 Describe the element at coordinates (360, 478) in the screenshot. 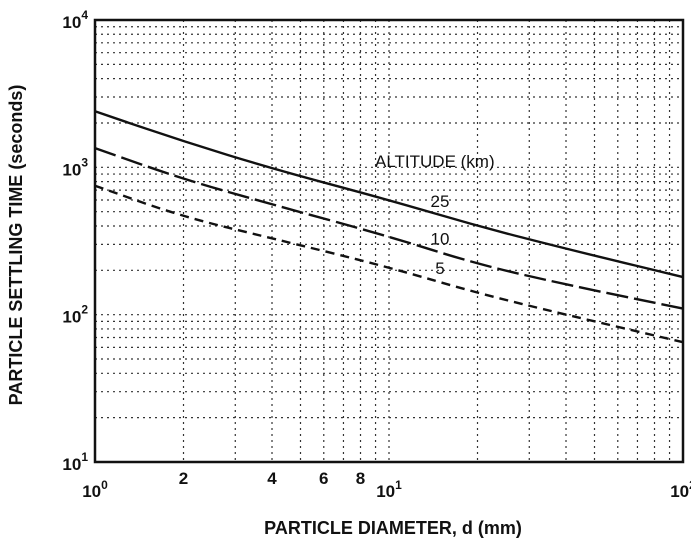

I see `x-tick-label: 8` at that location.